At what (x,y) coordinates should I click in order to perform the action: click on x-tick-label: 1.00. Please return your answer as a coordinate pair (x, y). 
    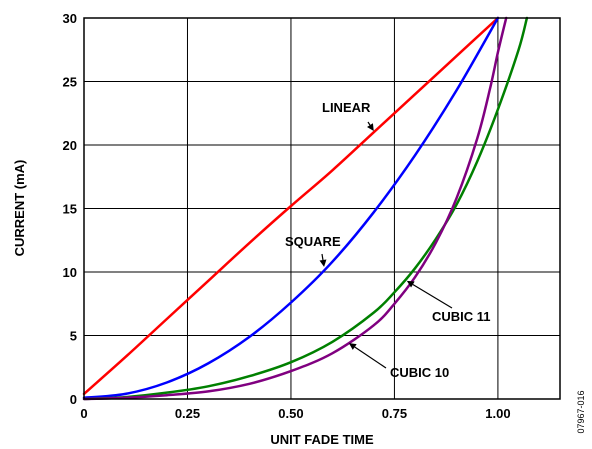
    Looking at the image, I should click on (497, 413).